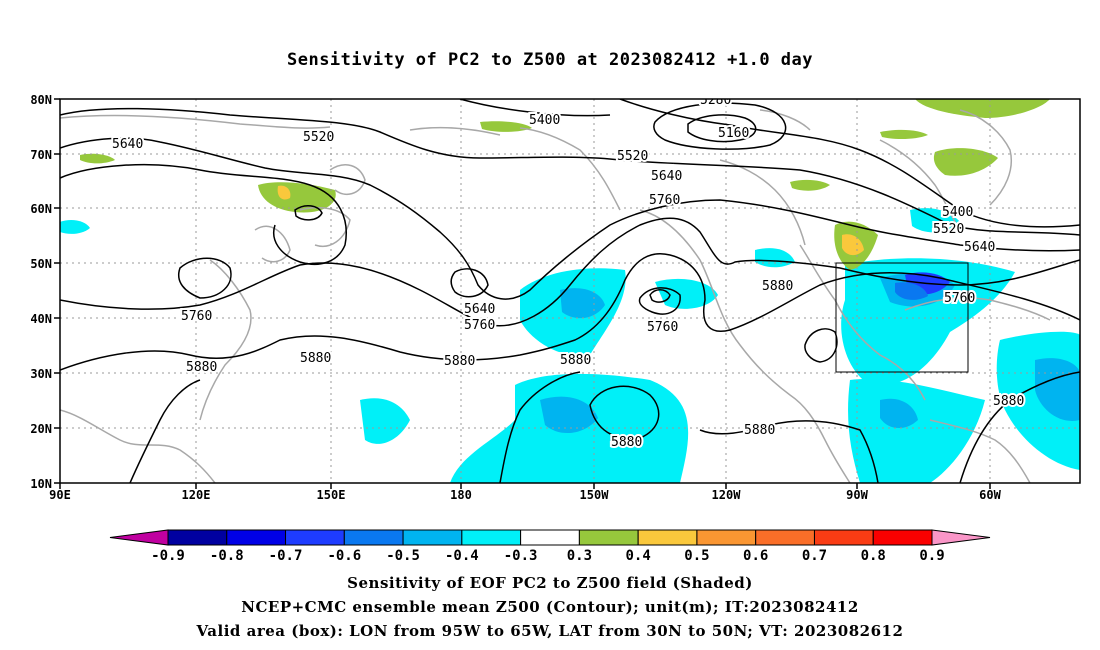 This screenshot has width=1100, height=650. What do you see at coordinates (990, 495) in the screenshot?
I see `lon-label: 60W` at bounding box center [990, 495].